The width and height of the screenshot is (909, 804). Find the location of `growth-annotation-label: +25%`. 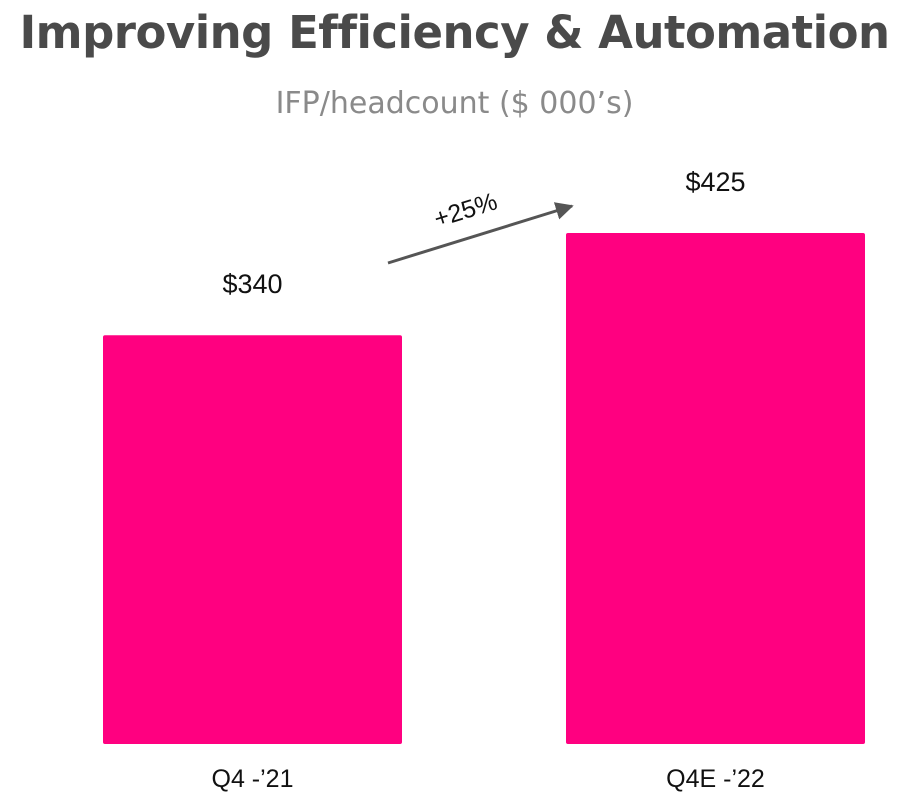

growth-annotation-label: +25% is located at coordinates (466, 210).